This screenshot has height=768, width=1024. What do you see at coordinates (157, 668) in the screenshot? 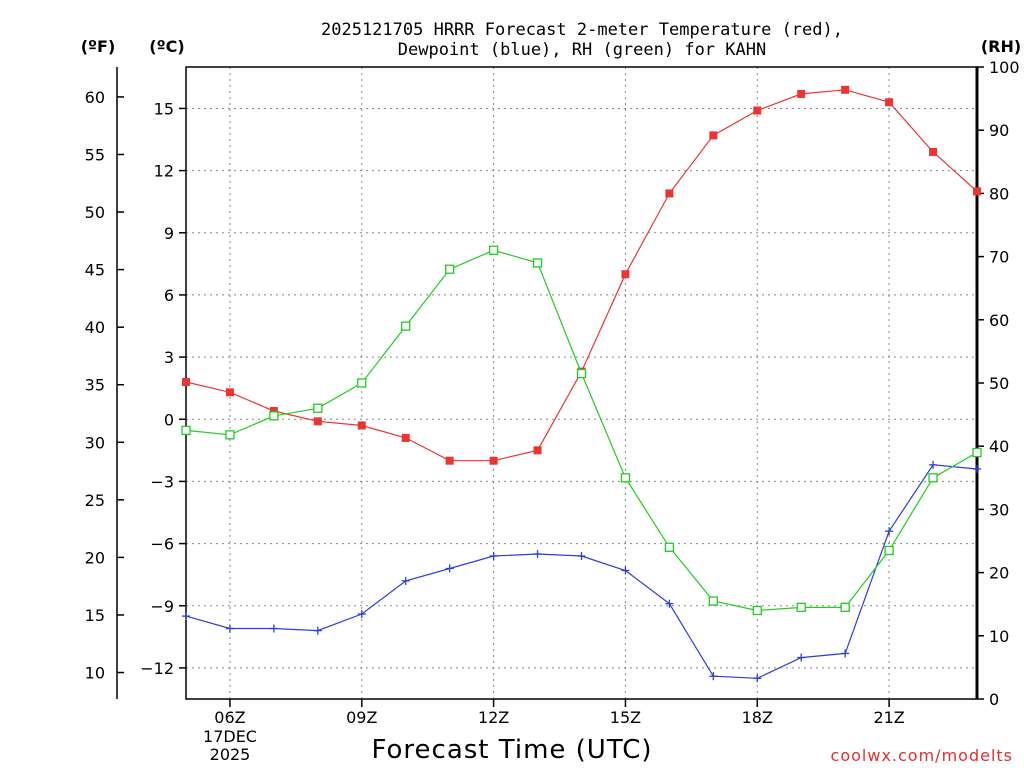
I see `c-tick-label: −12` at bounding box center [157, 668].